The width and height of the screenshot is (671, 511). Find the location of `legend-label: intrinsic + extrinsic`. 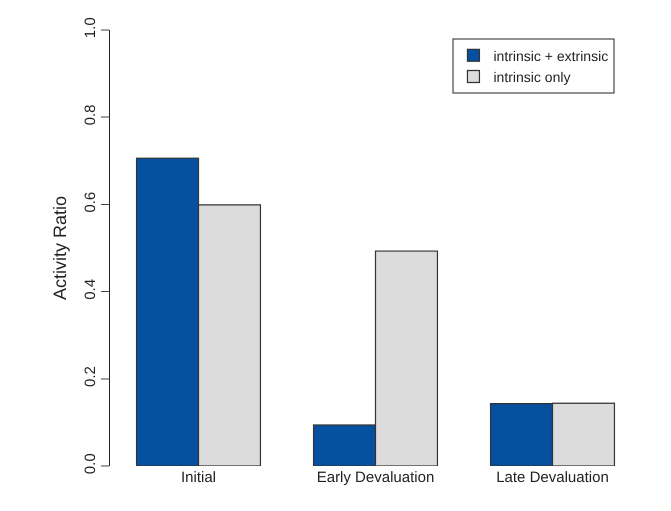

legend-label: intrinsic + extrinsic is located at coordinates (550, 56).